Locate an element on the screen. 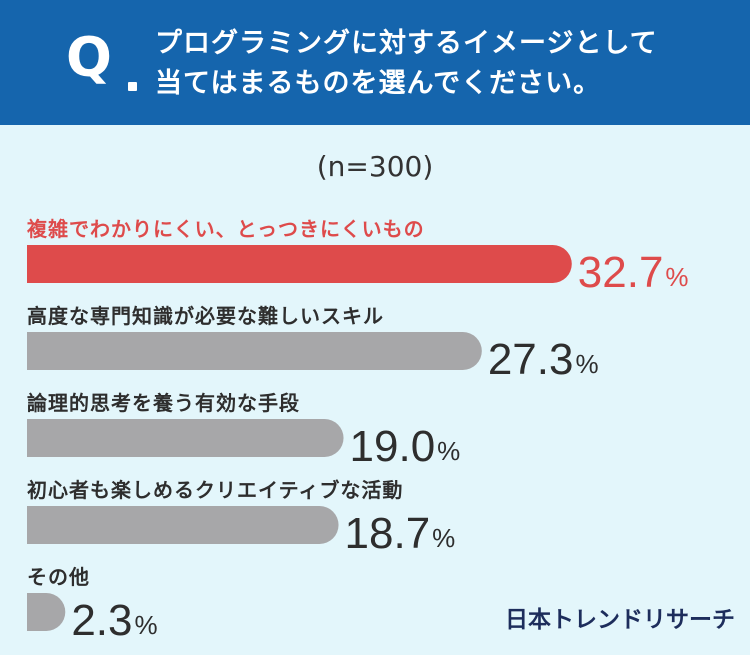 Image resolution: width=750 pixels, height=655 pixels. category-label: 論理的思考を養う有効な手段 is located at coordinates (163, 403).